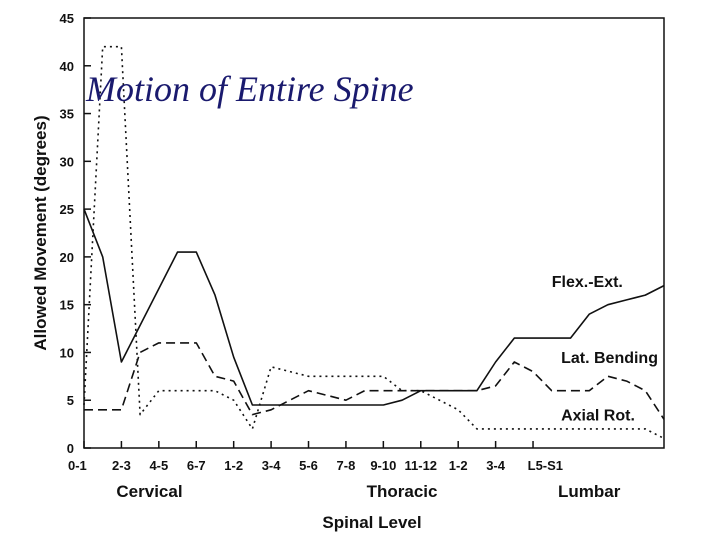 The width and height of the screenshot is (720, 540). Describe the element at coordinates (421, 465) in the screenshot. I see `x-tick-label: 11-12` at that location.